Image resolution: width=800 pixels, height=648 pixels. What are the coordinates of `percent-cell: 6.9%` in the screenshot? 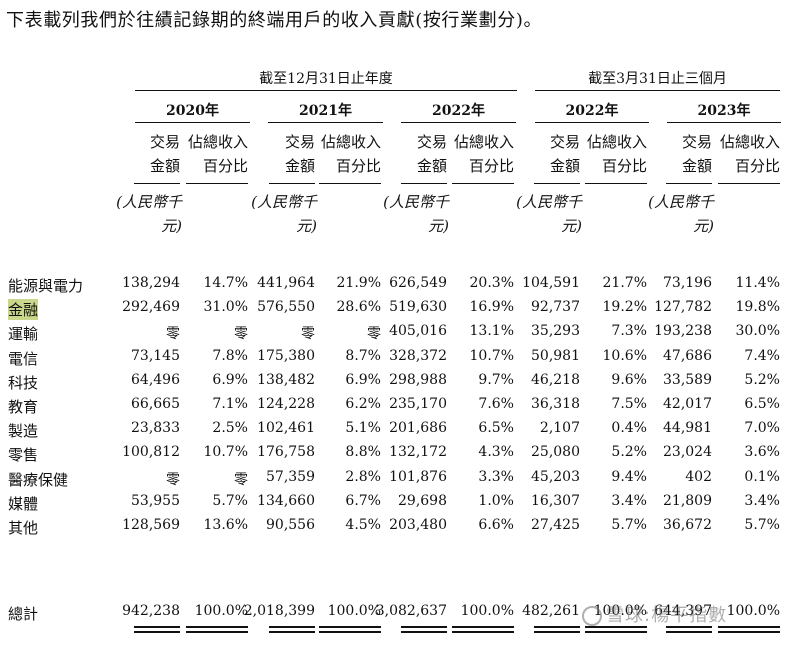 It's located at (363, 379).